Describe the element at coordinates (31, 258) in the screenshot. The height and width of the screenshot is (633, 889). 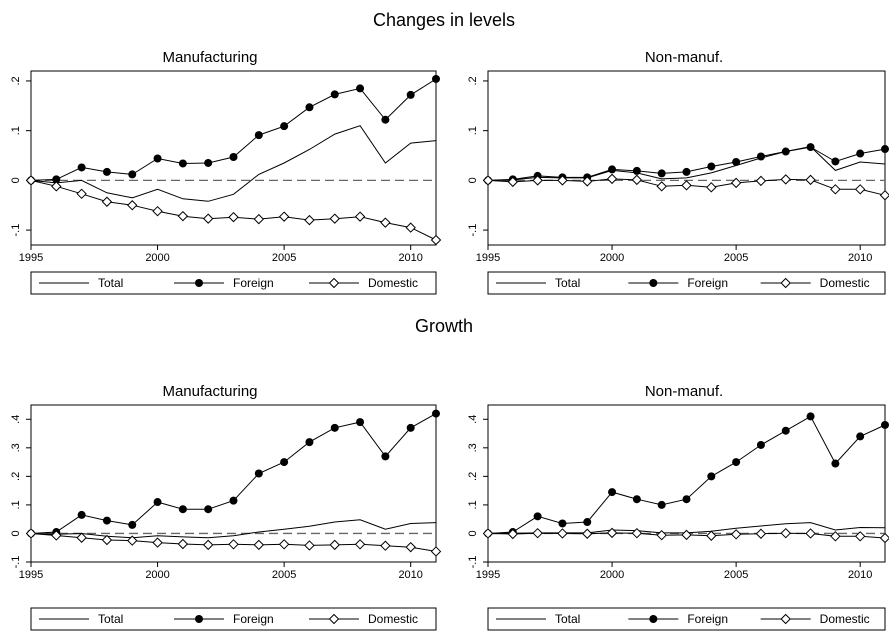
I see `x-tick-label: 1995` at that location.